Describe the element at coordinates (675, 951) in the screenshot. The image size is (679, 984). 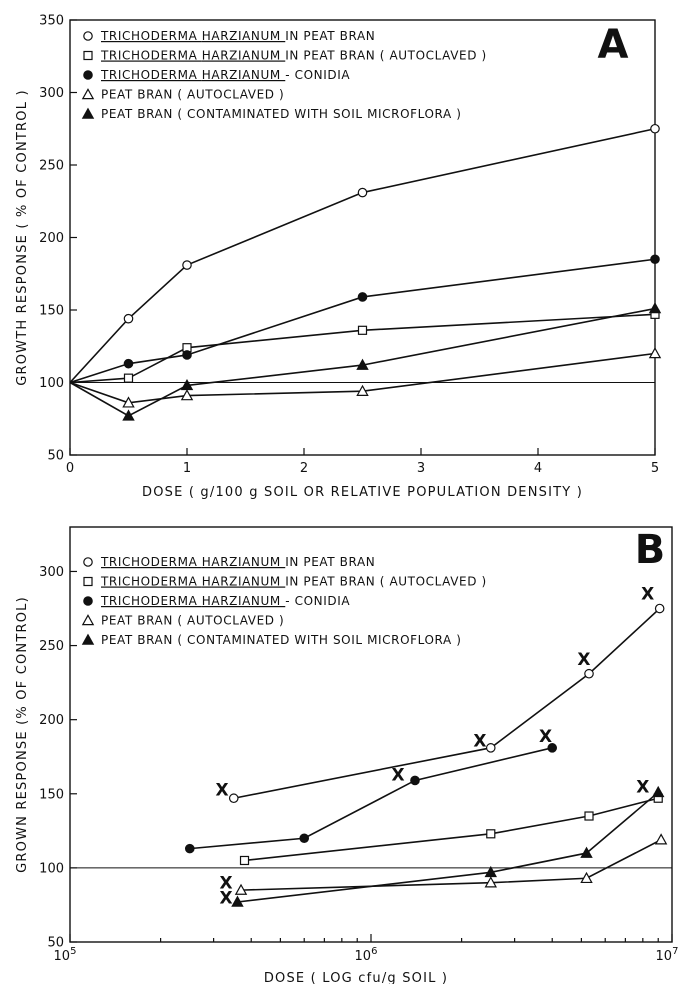
I see `x-tick-exponent: 7` at that location.